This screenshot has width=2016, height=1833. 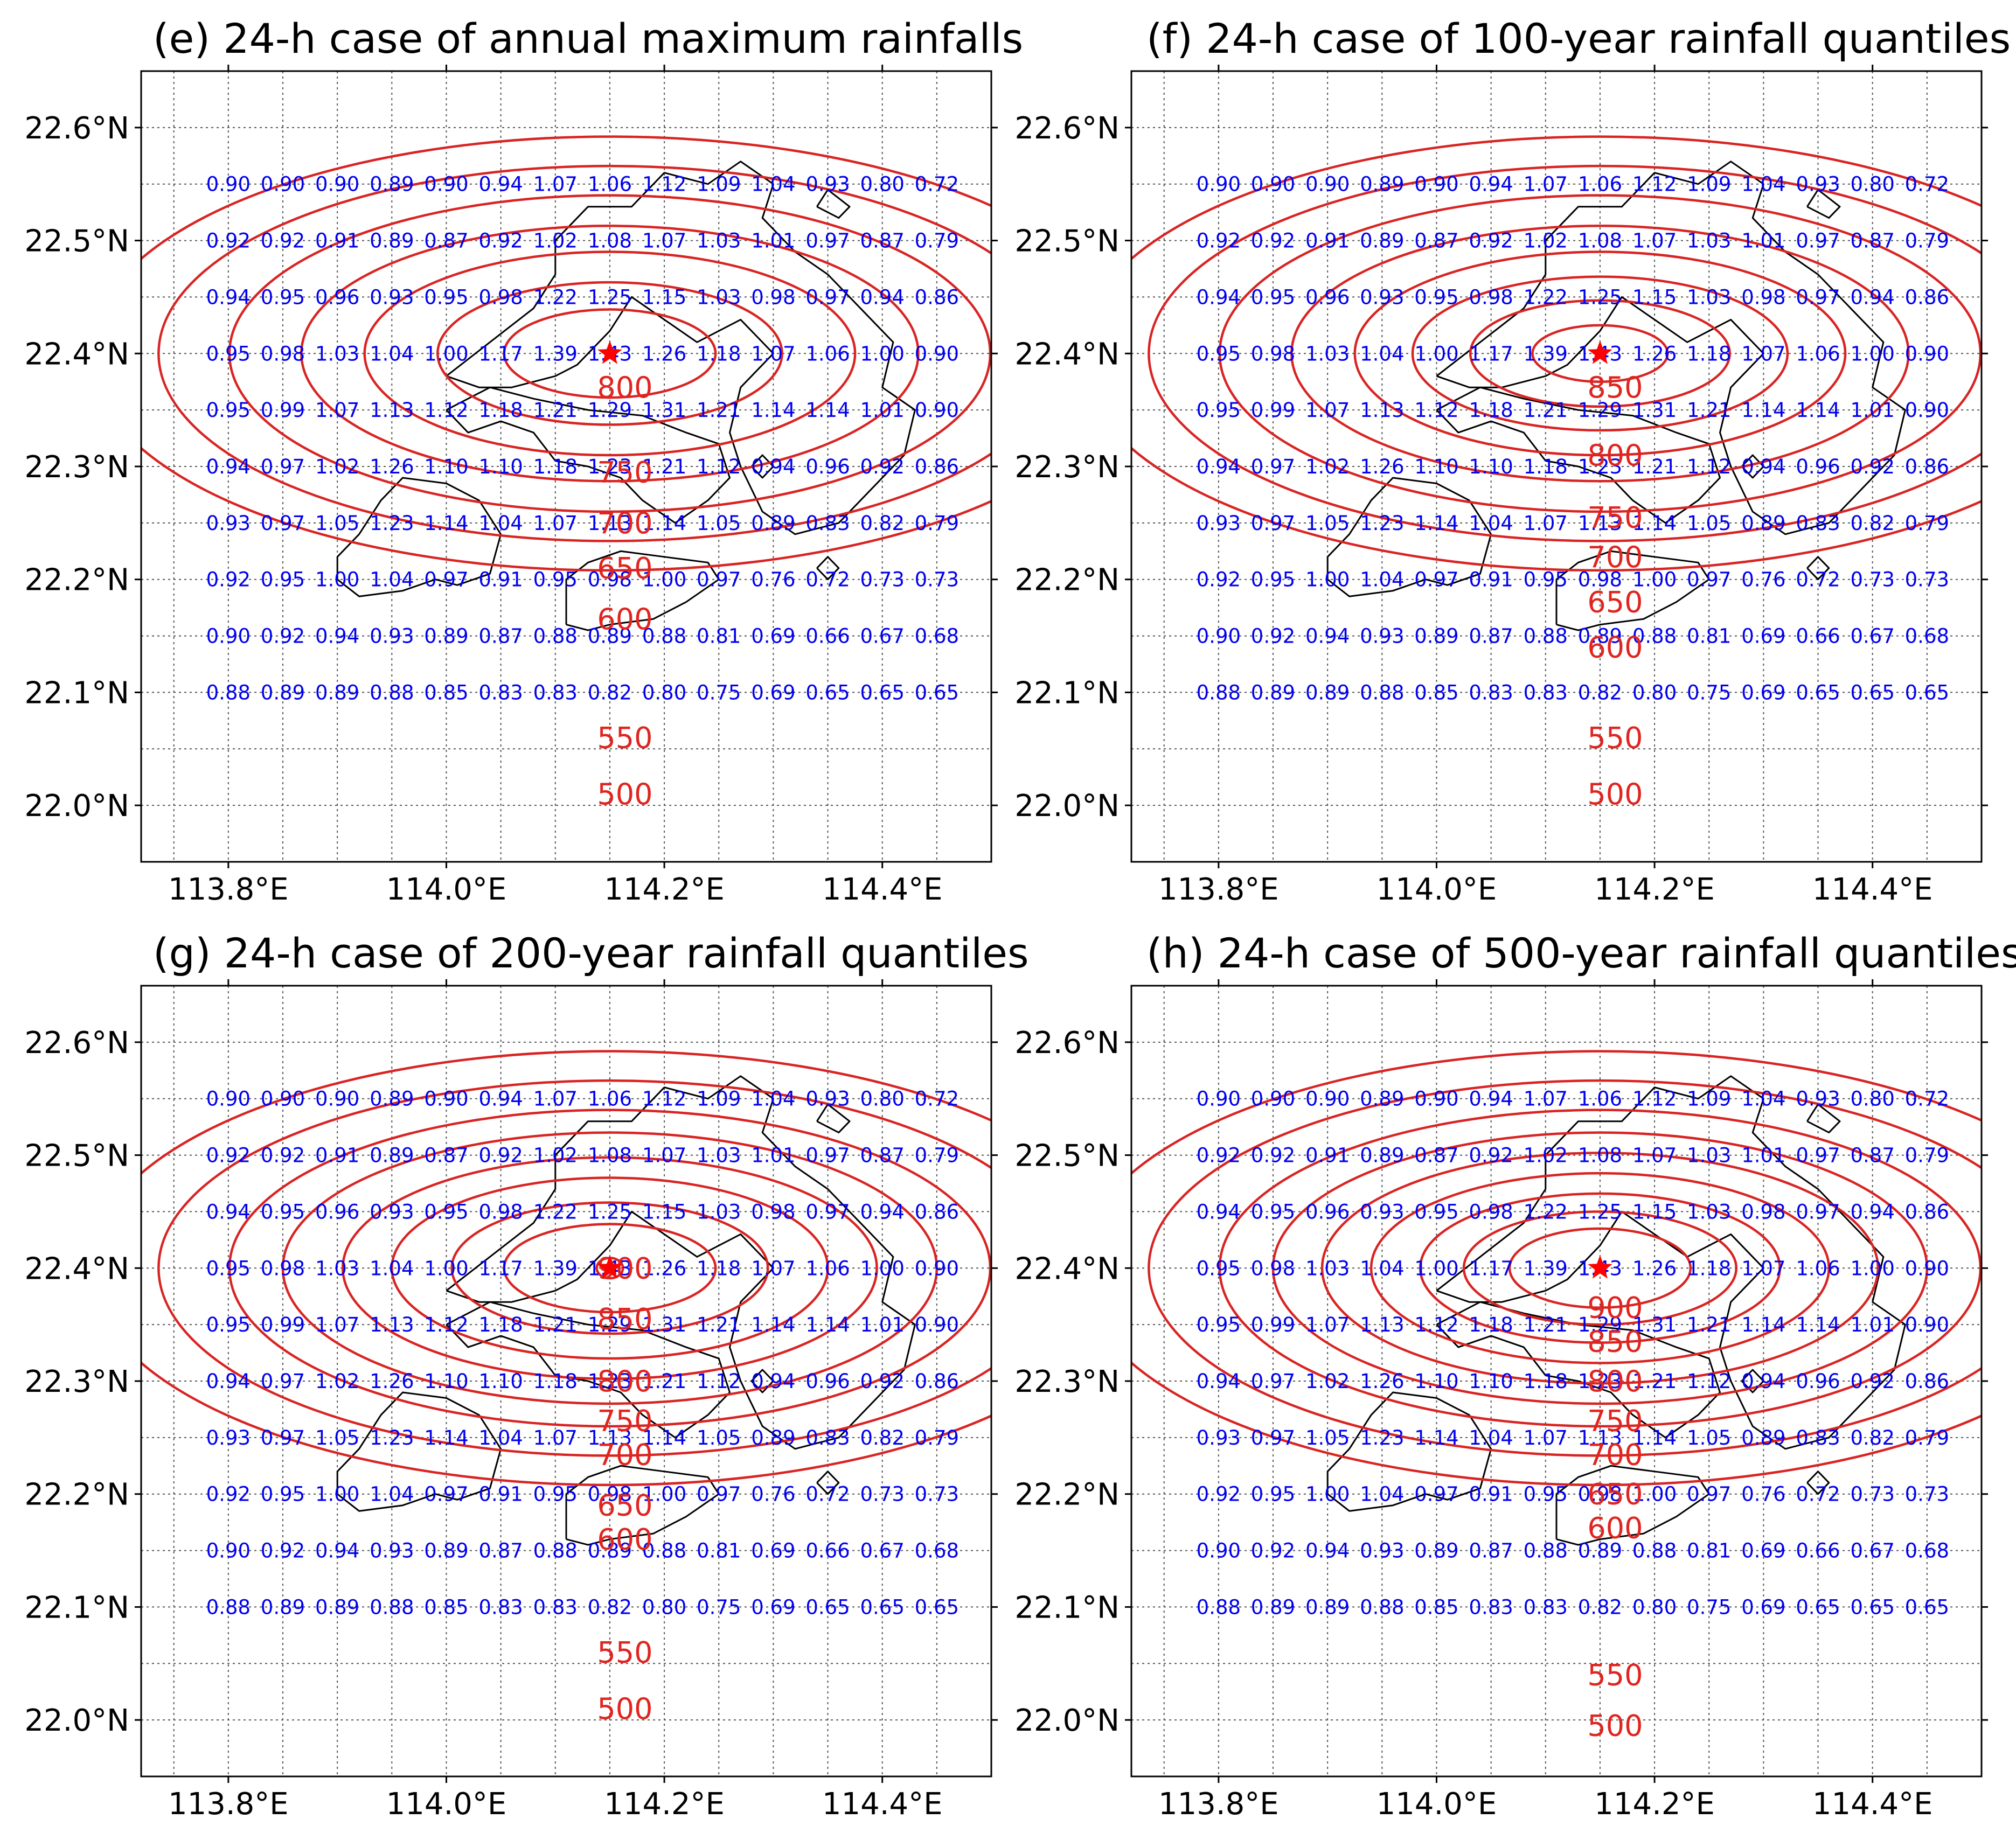 I want to click on ratio-value: 0.96, so click(x=1327, y=297).